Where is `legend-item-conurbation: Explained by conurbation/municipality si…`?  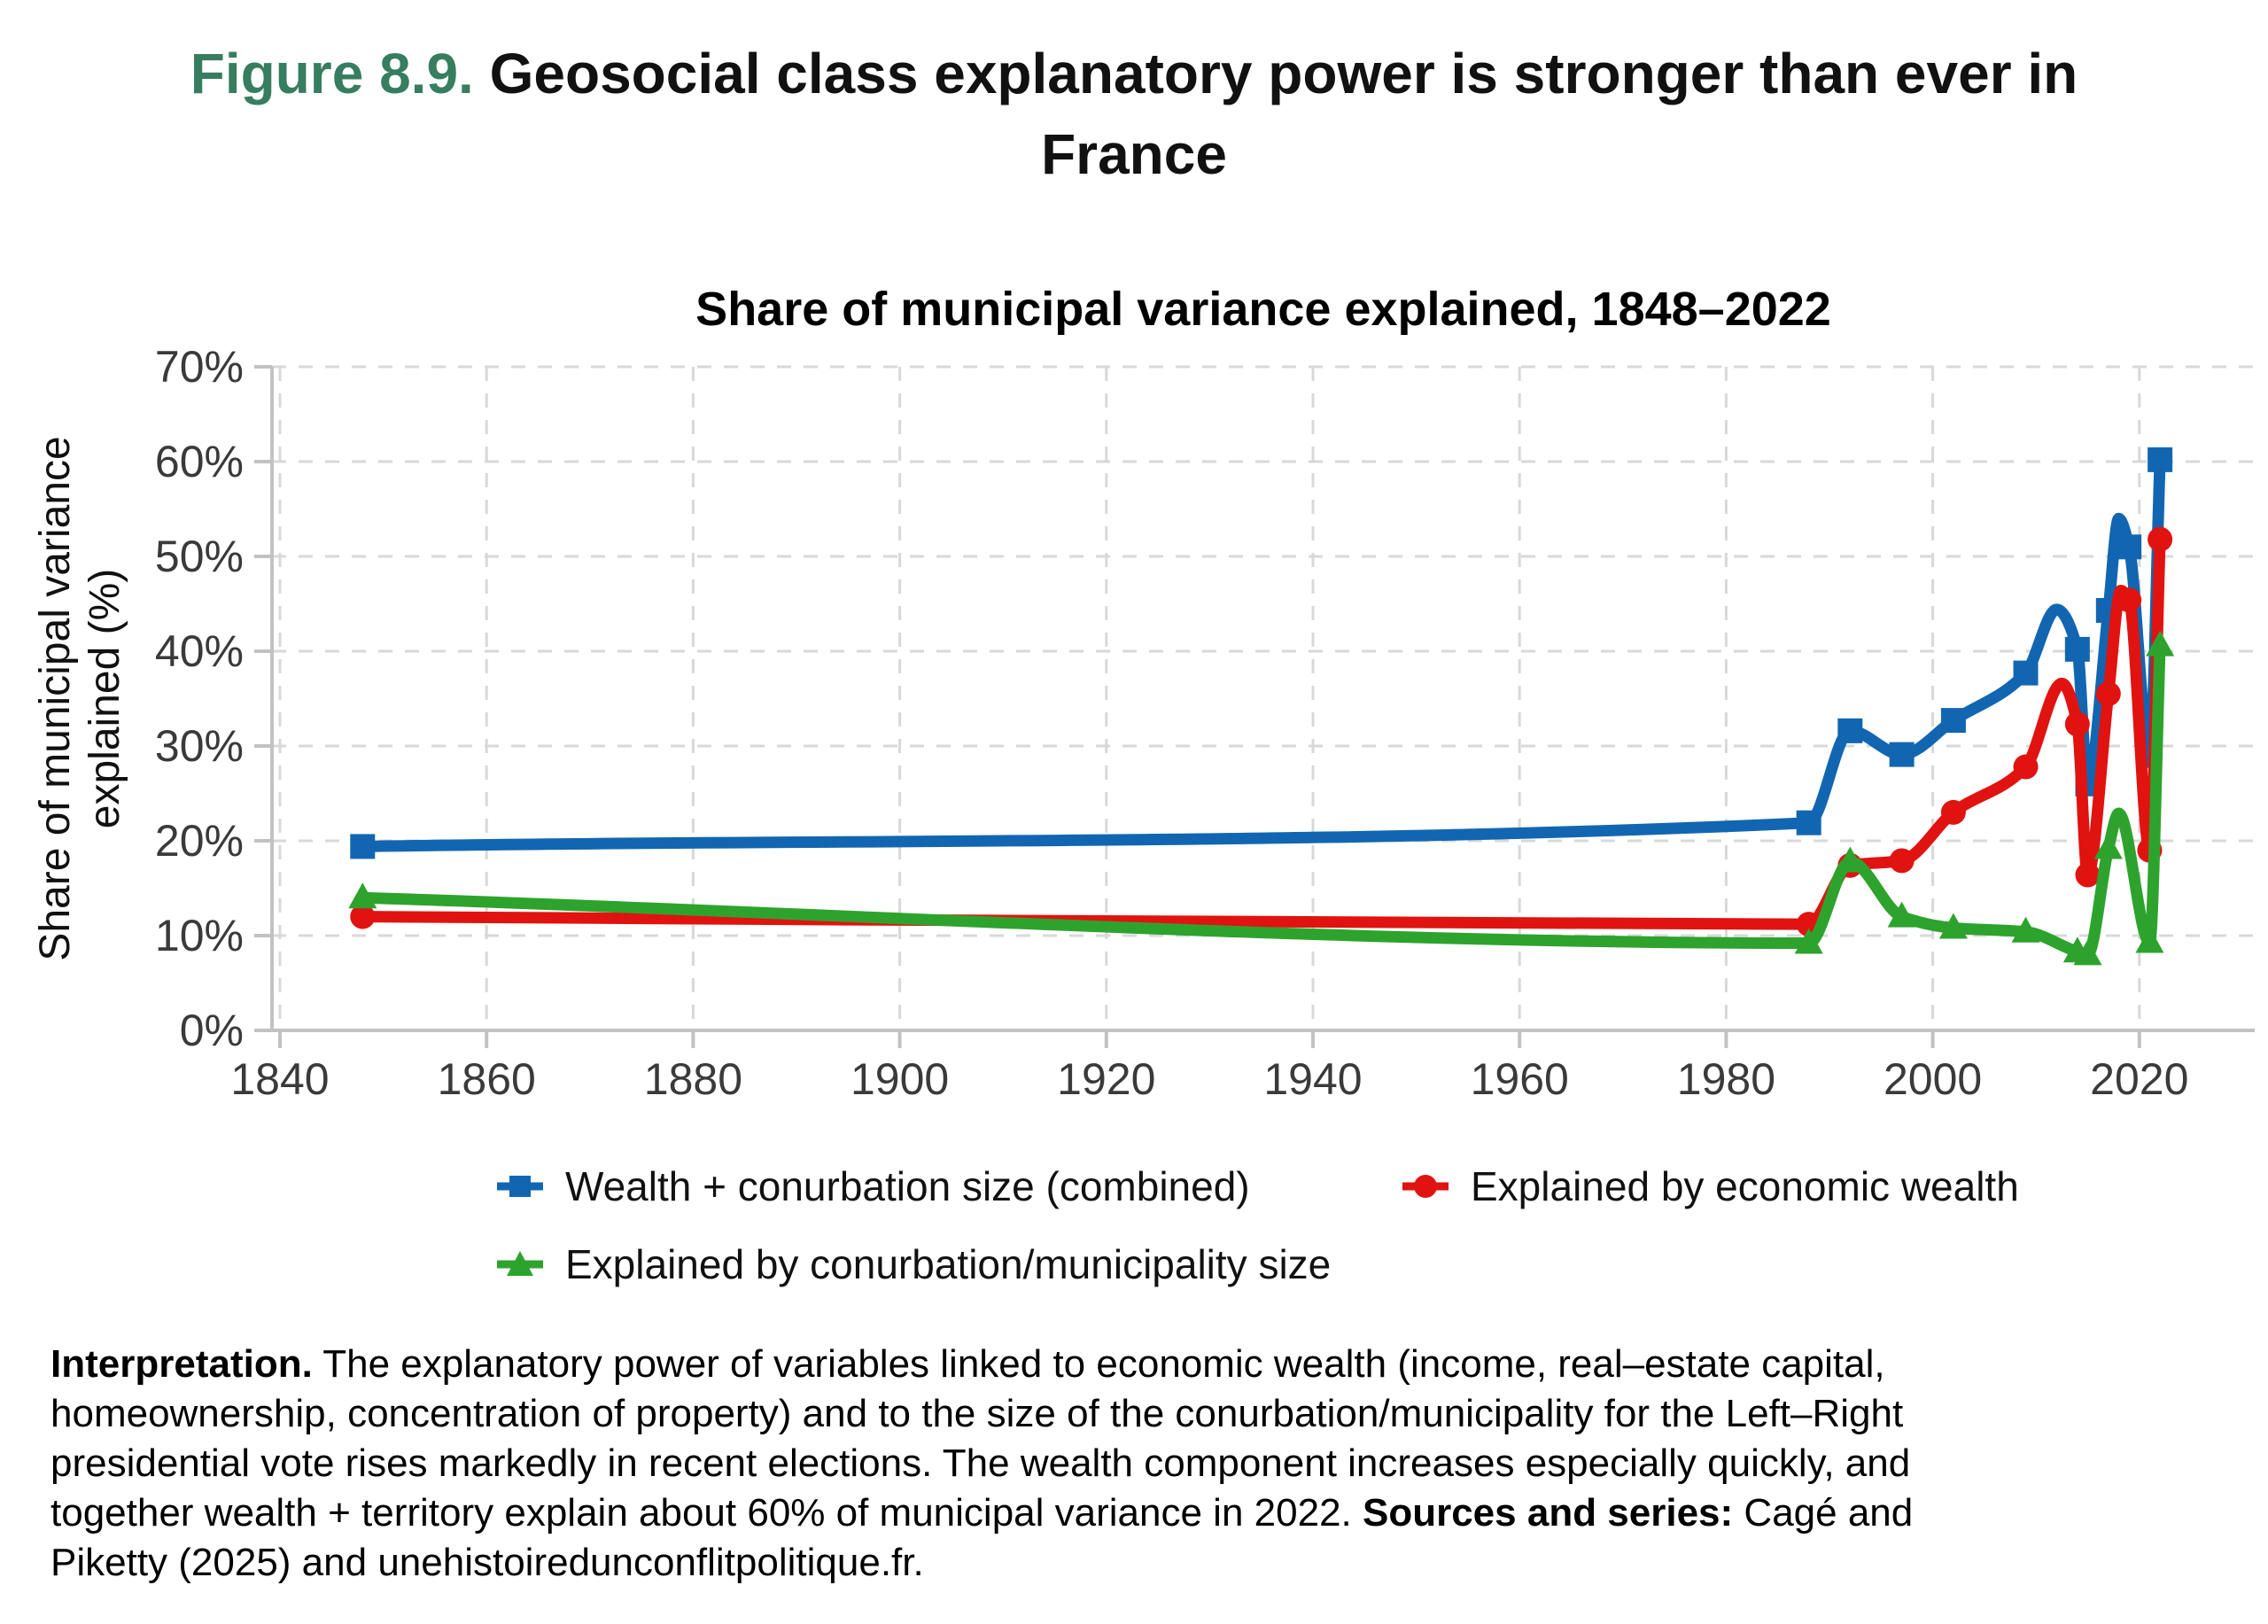 legend-item-conurbation: Explained by conurbation/municipality si… is located at coordinates (947, 1264).